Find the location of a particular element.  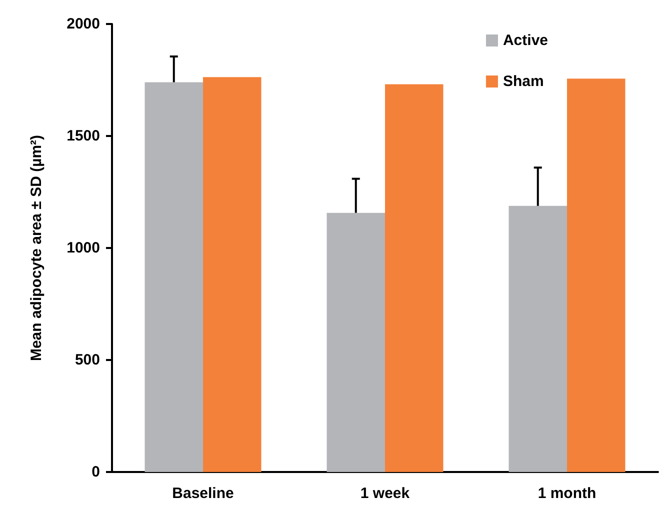

y-tick-label: 500 is located at coordinates (87, 360).